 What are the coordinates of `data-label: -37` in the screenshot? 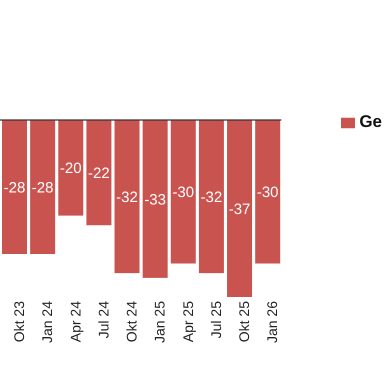 It's located at (239, 209).